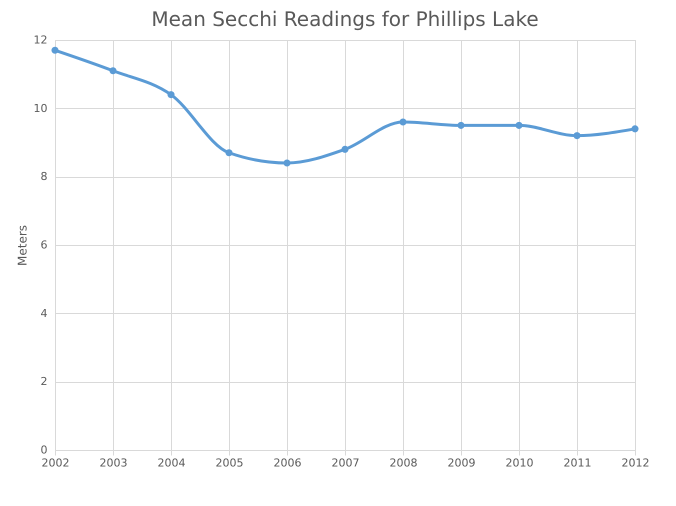 This screenshot has height=506, width=676. Describe the element at coordinates (288, 463) in the screenshot. I see `x-tick-label: 2006` at that location.